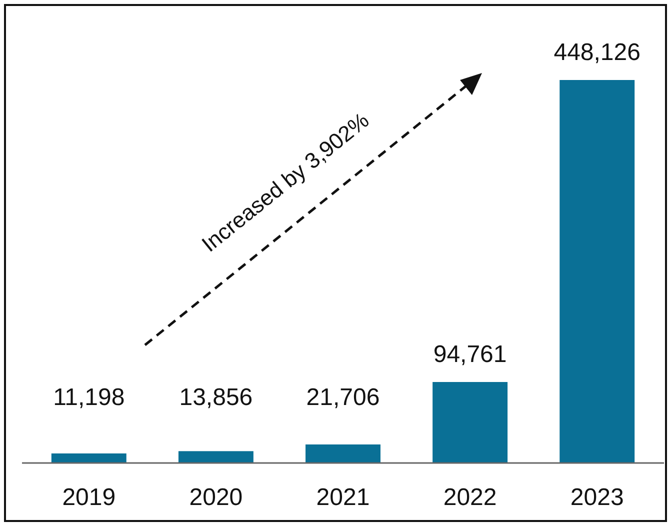 The width and height of the screenshot is (671, 526). What do you see at coordinates (89, 497) in the screenshot?
I see `x-tick-label: 2019` at bounding box center [89, 497].